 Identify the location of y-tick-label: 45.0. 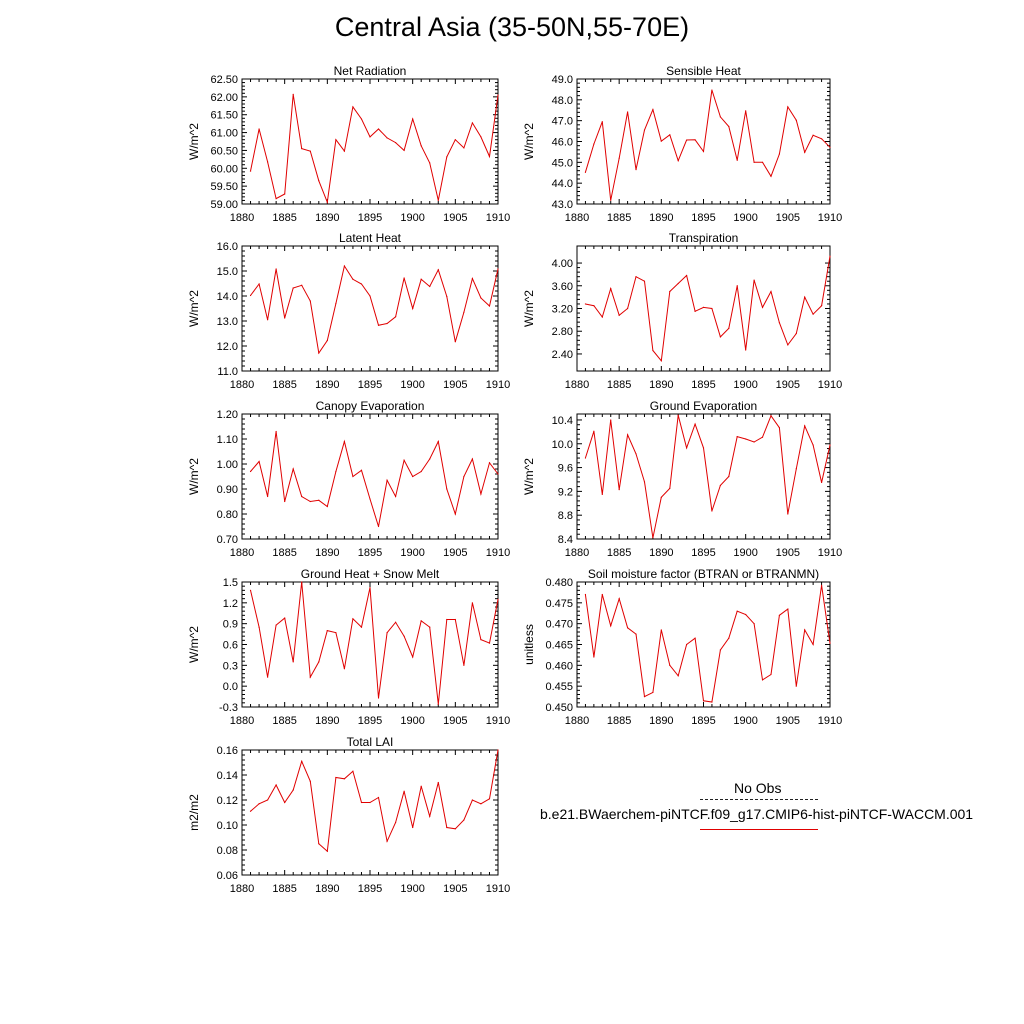
(562, 163).